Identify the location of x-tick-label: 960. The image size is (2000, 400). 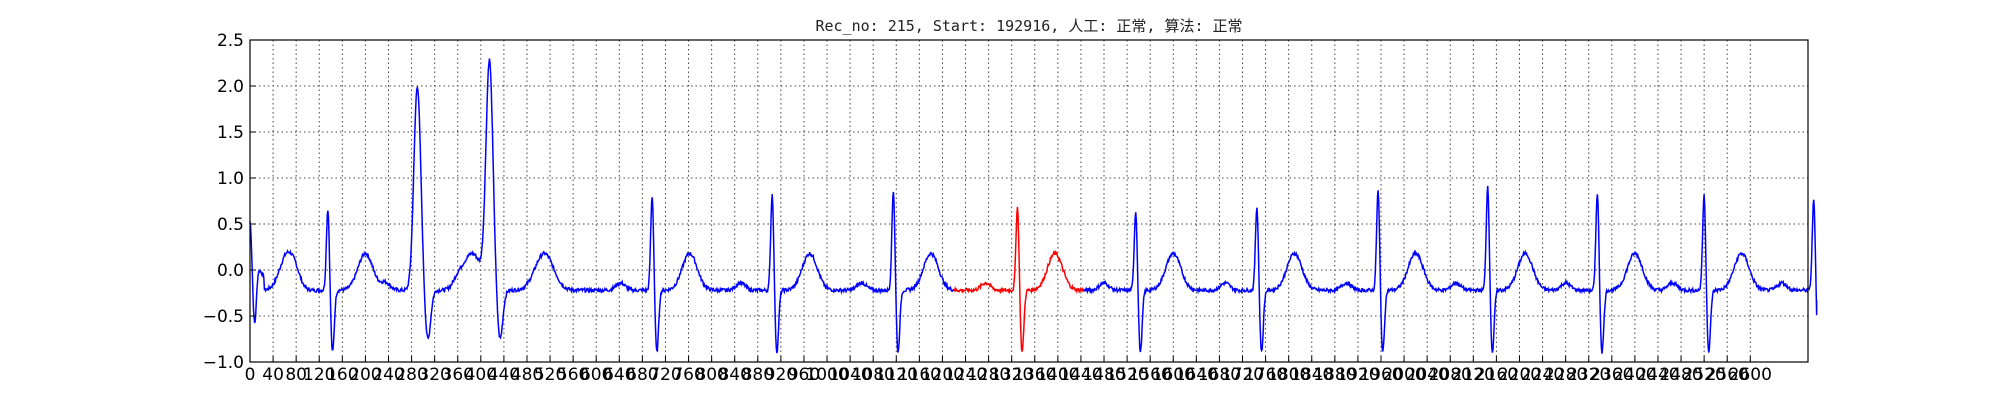
(804, 375).